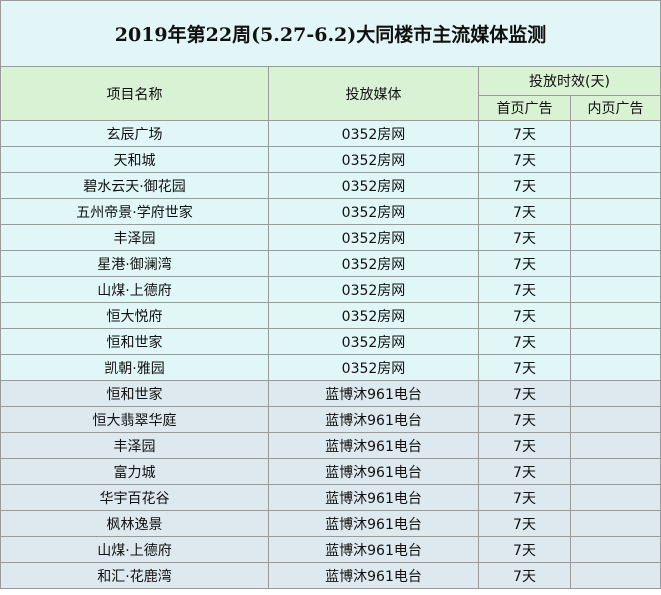 The height and width of the screenshot is (595, 661). Describe the element at coordinates (134, 263) in the screenshot. I see `table-cell: 星港·御澜湾` at that location.